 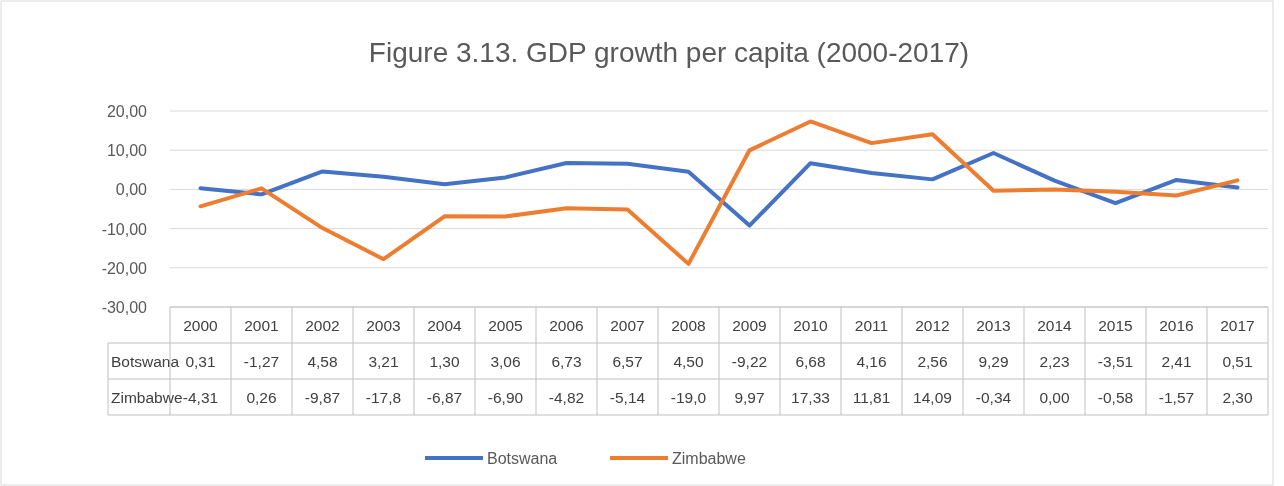 I want to click on data-label: -6,87, so click(x=444, y=397).